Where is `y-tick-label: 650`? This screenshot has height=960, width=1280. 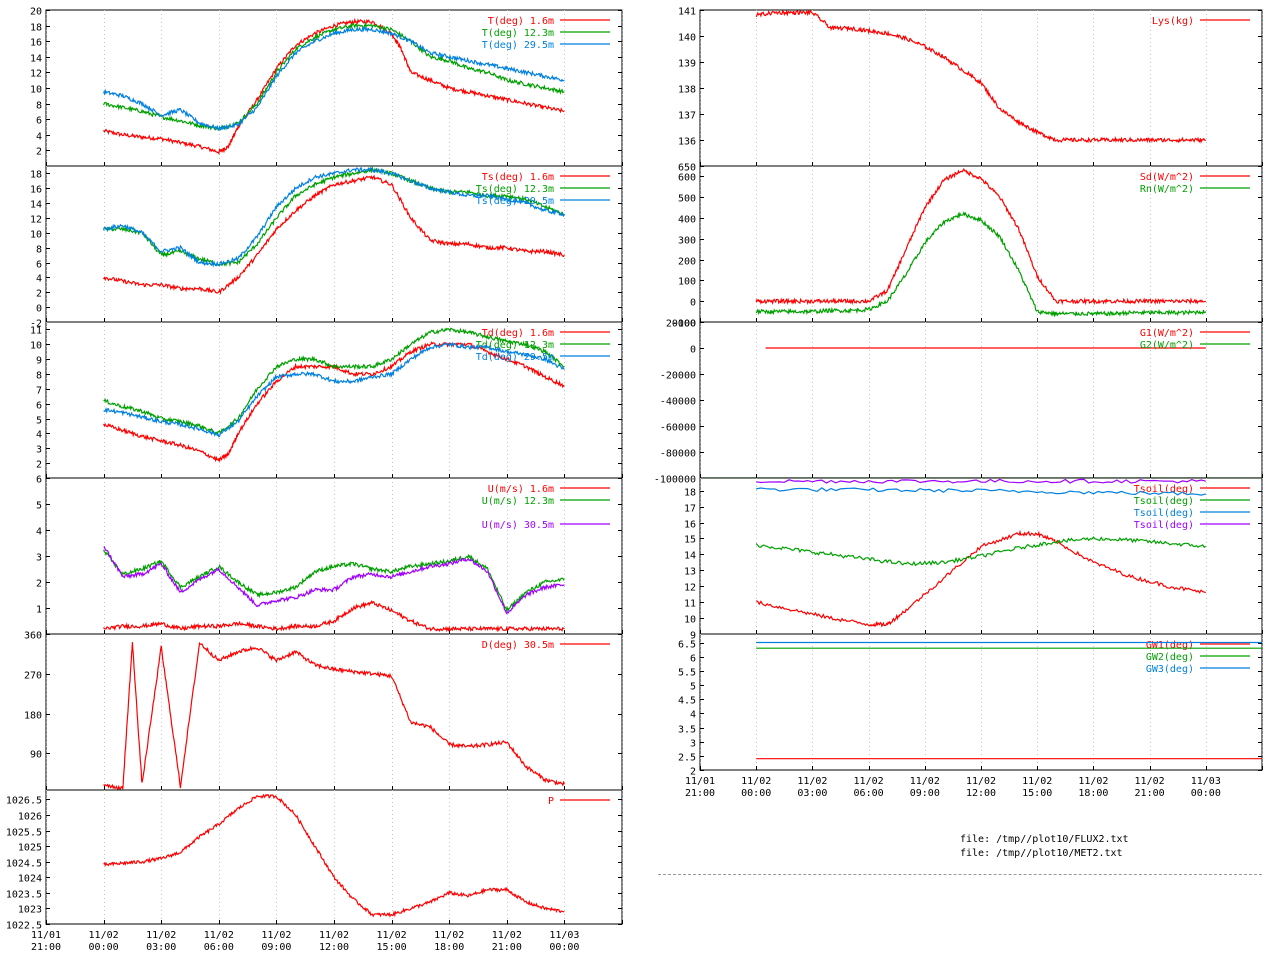 y-tick-label: 650 is located at coordinates (687, 168).